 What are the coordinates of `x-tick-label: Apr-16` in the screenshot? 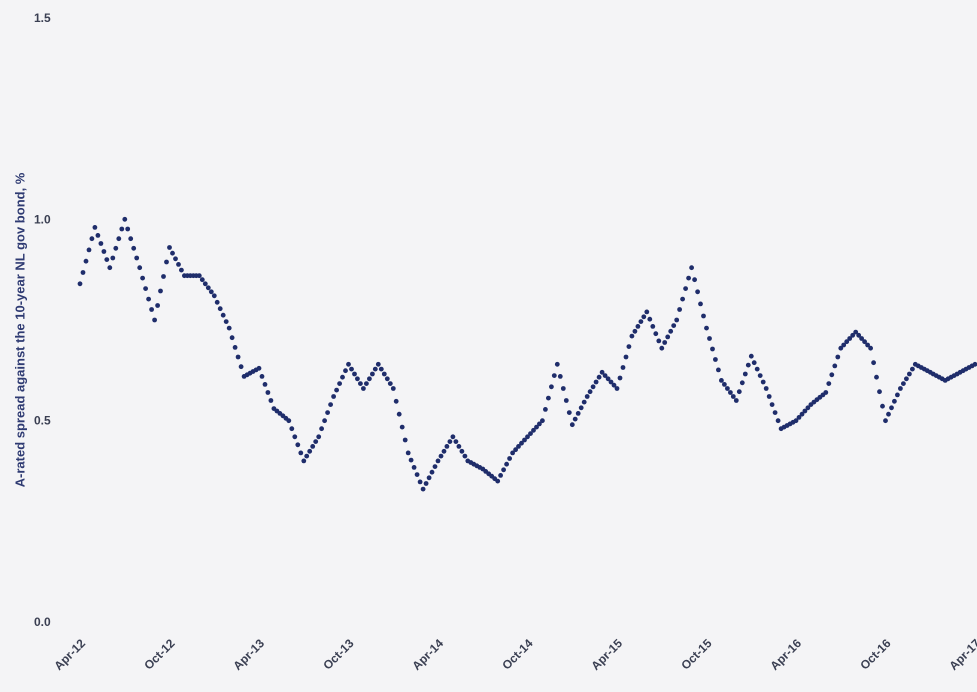 It's located at (785, 654).